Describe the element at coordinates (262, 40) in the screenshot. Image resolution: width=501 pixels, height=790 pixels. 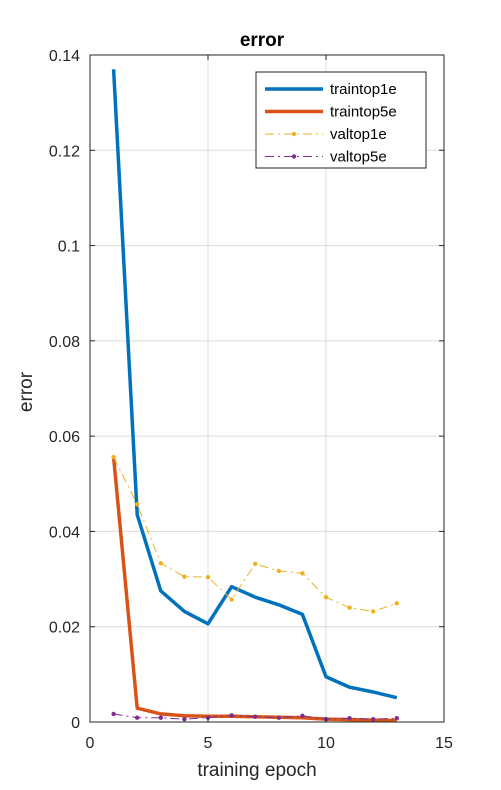
I see `chart-title: error` at that location.